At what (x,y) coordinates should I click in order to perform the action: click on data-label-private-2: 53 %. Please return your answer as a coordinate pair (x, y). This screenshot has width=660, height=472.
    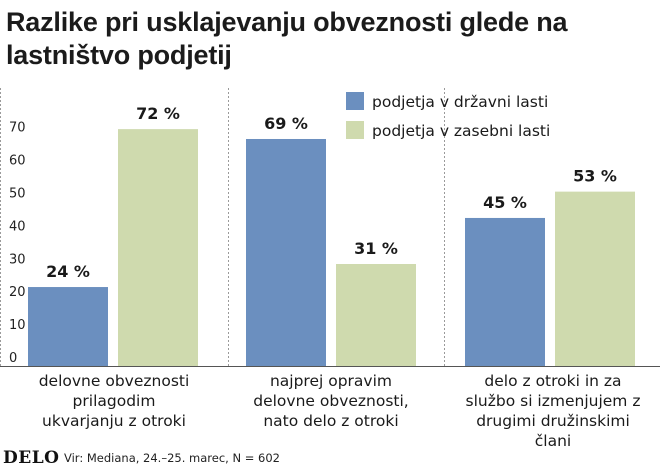
    Looking at the image, I should click on (595, 176).